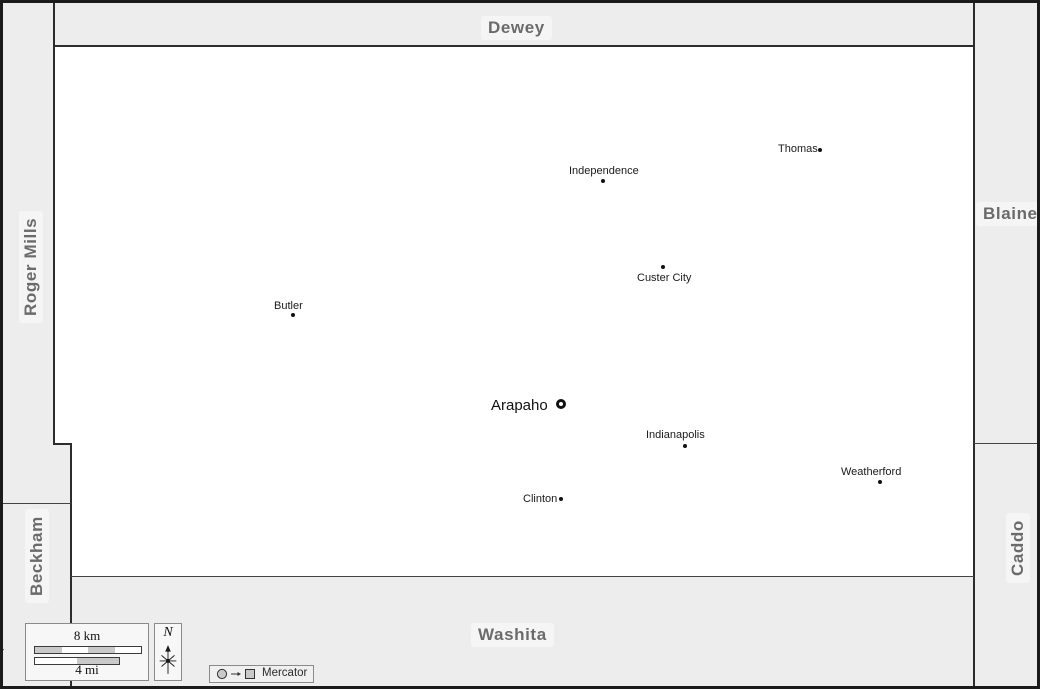 This screenshot has width=1040, height=689. Describe the element at coordinates (1005, 443) in the screenshot. I see `border-blaine-caddo` at that location.